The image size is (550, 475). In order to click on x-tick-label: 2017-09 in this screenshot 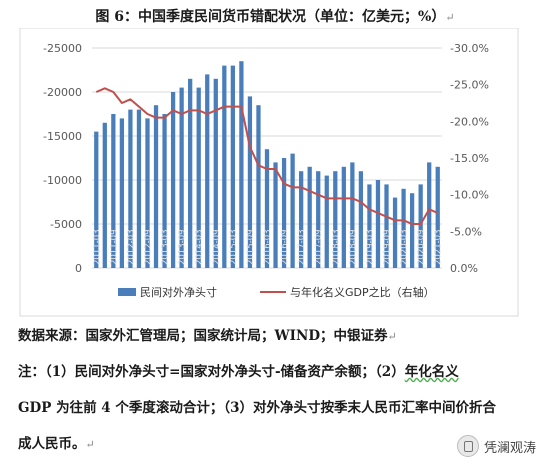, I will do `click(319, 247)`.